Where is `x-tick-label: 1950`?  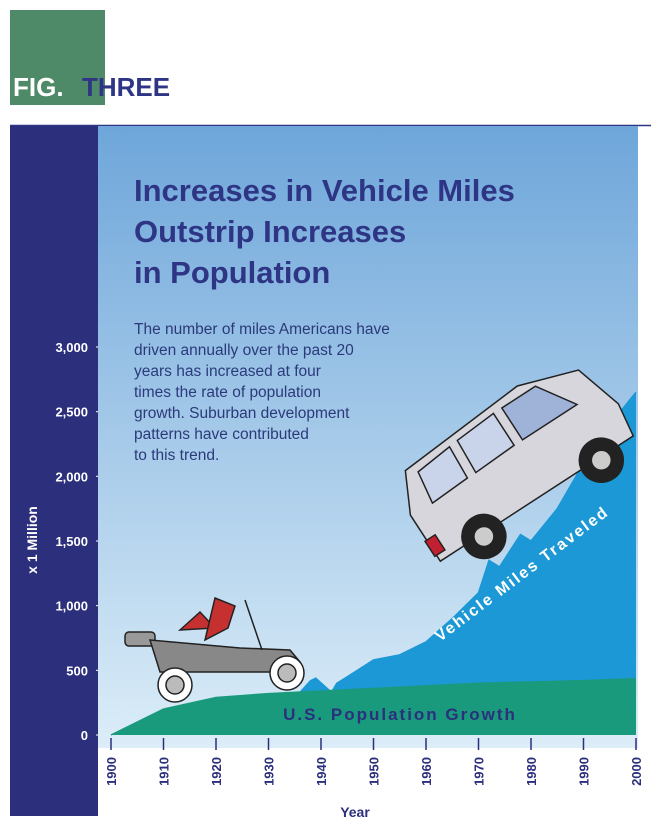
x-tick-label: 1950 is located at coordinates (374, 771).